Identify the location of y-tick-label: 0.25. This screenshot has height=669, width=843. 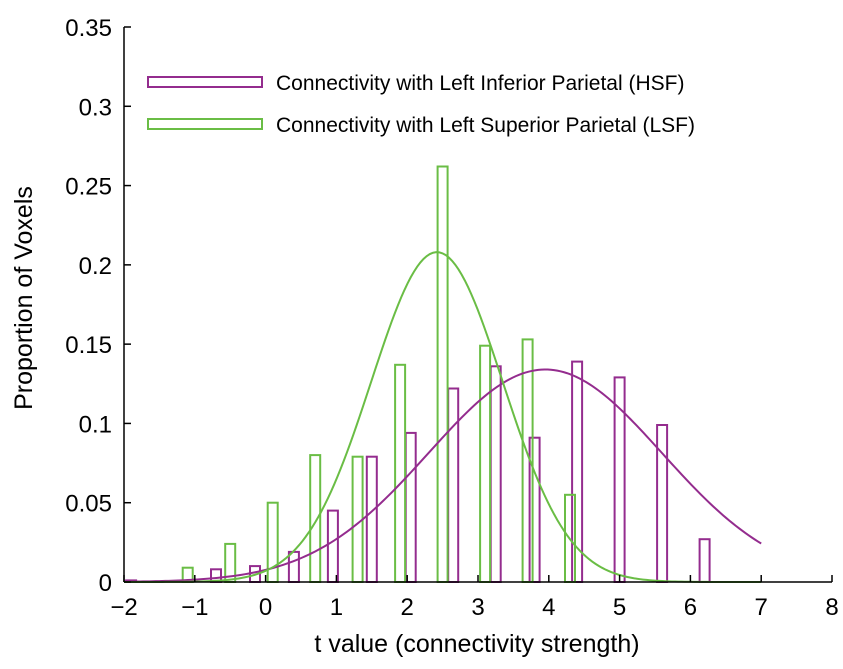
(88, 187).